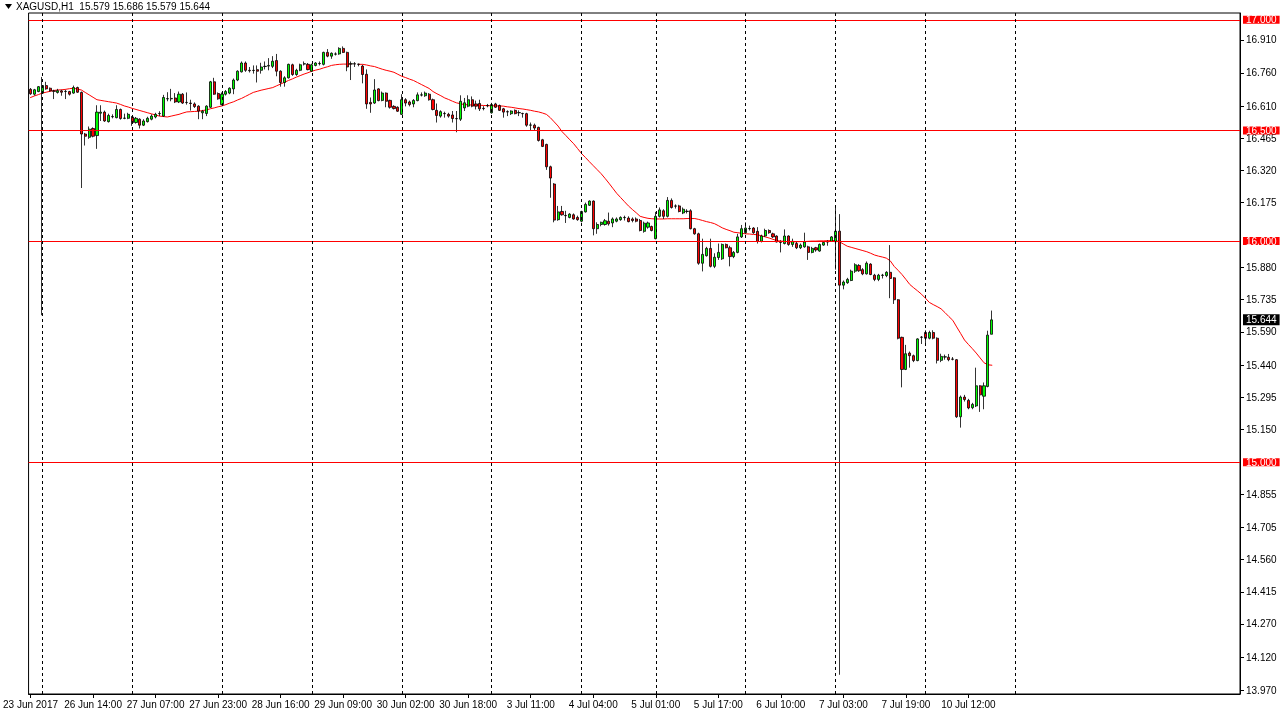 This screenshot has height=719, width=1283. Describe the element at coordinates (343, 704) in the screenshot. I see `x-tick-label: 29 Jun 09:00` at that location.